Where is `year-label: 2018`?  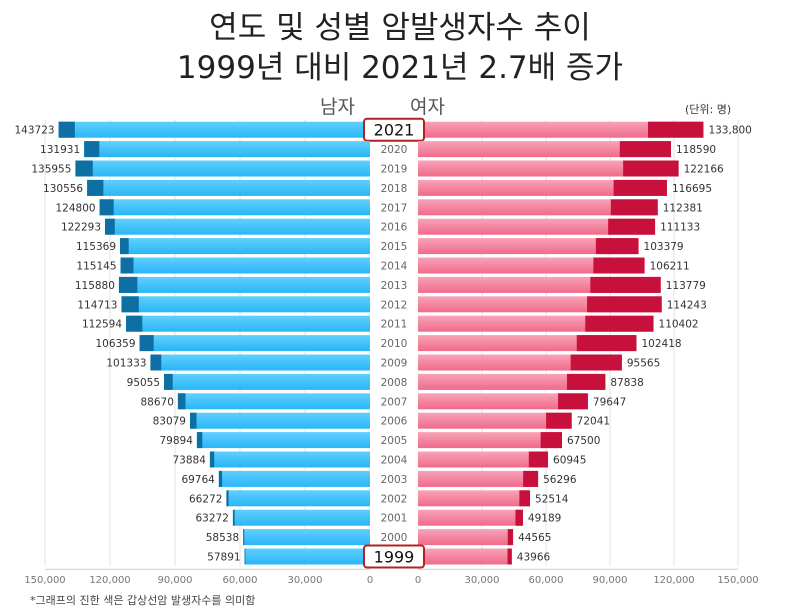
year-label: 2018 is located at coordinates (394, 189).